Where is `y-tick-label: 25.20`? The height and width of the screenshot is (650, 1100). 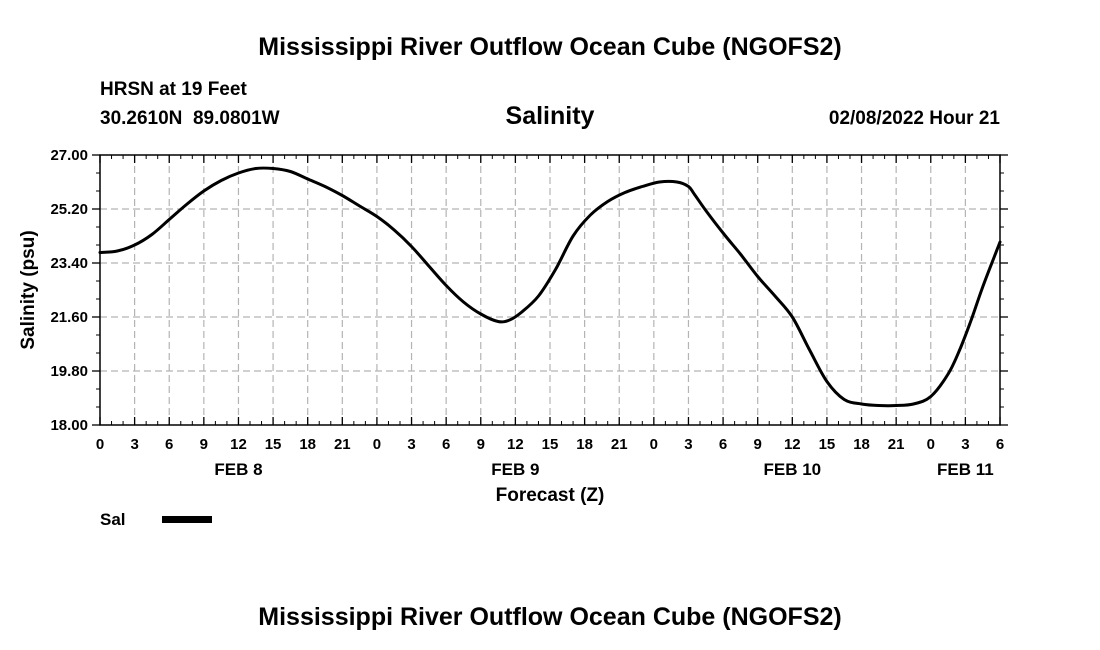 y-tick-label: 25.20 is located at coordinates (69, 209).